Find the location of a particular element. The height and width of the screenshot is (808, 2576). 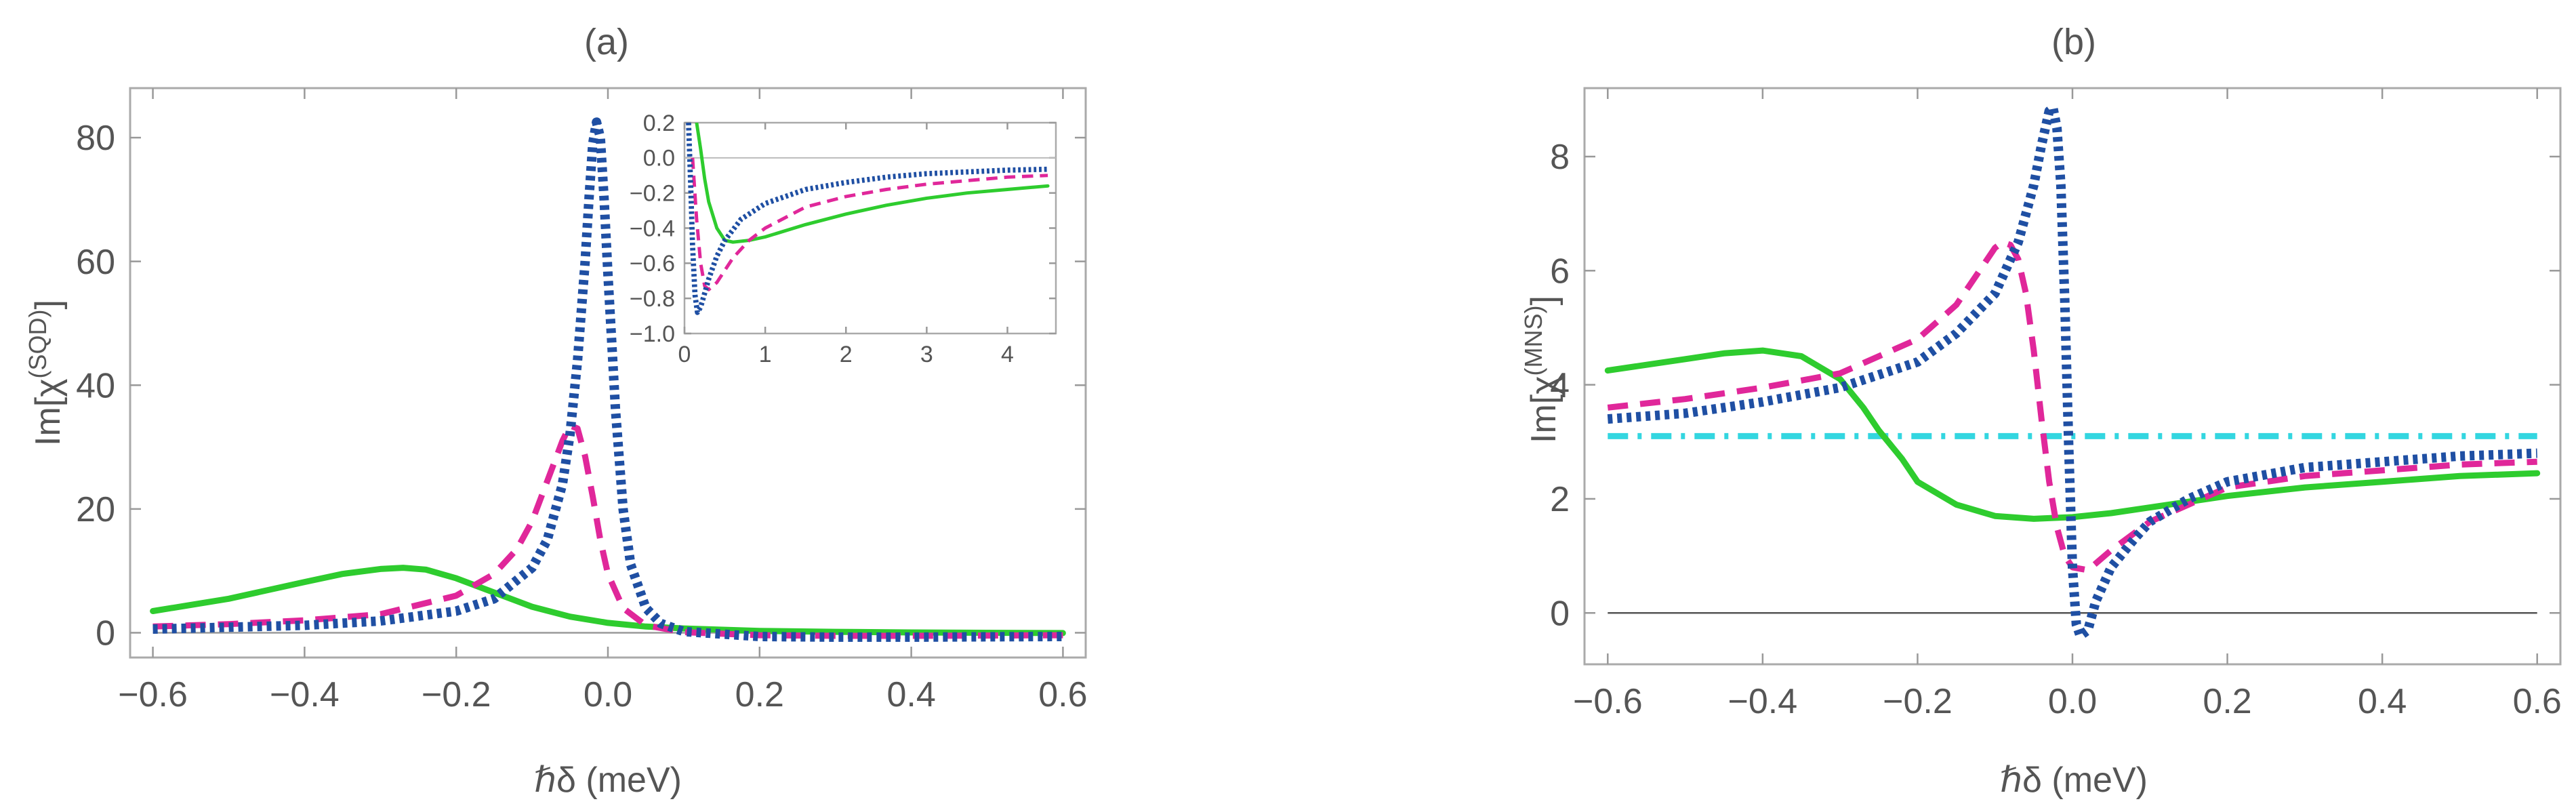

y-tick-label: 2 is located at coordinates (1560, 499).